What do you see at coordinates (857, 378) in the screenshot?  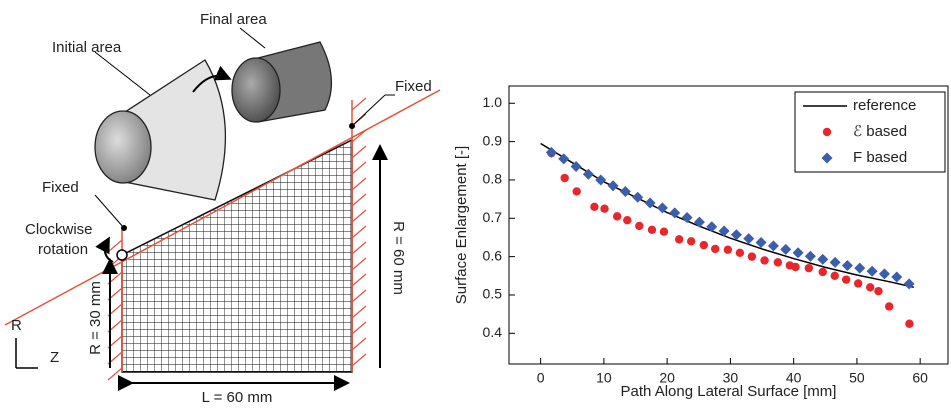 I see `x-tick-label: 50` at bounding box center [857, 378].